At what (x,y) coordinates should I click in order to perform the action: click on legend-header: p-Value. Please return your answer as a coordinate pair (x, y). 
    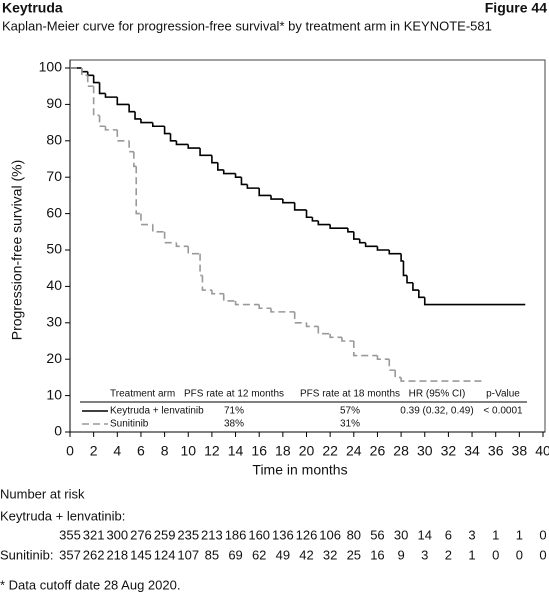
    Looking at the image, I should click on (503, 394).